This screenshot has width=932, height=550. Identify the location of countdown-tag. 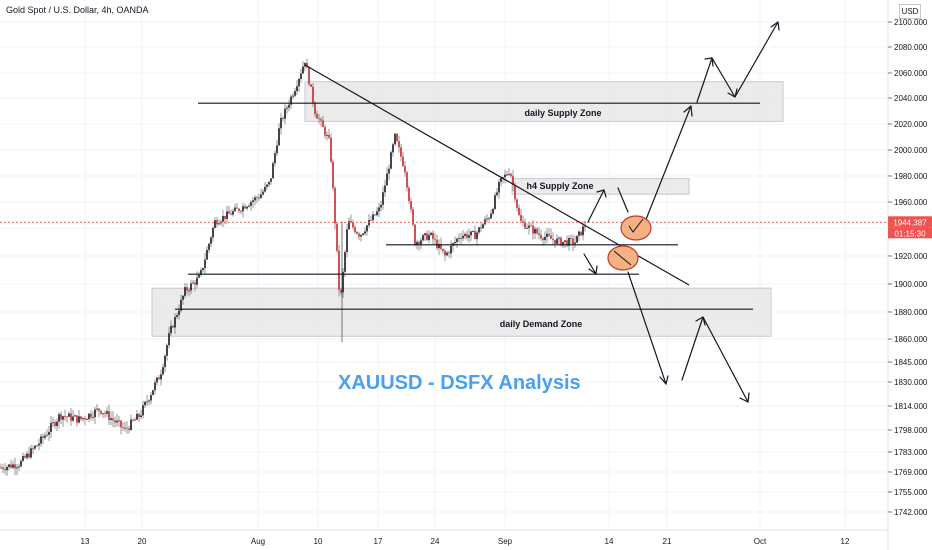
(910, 233).